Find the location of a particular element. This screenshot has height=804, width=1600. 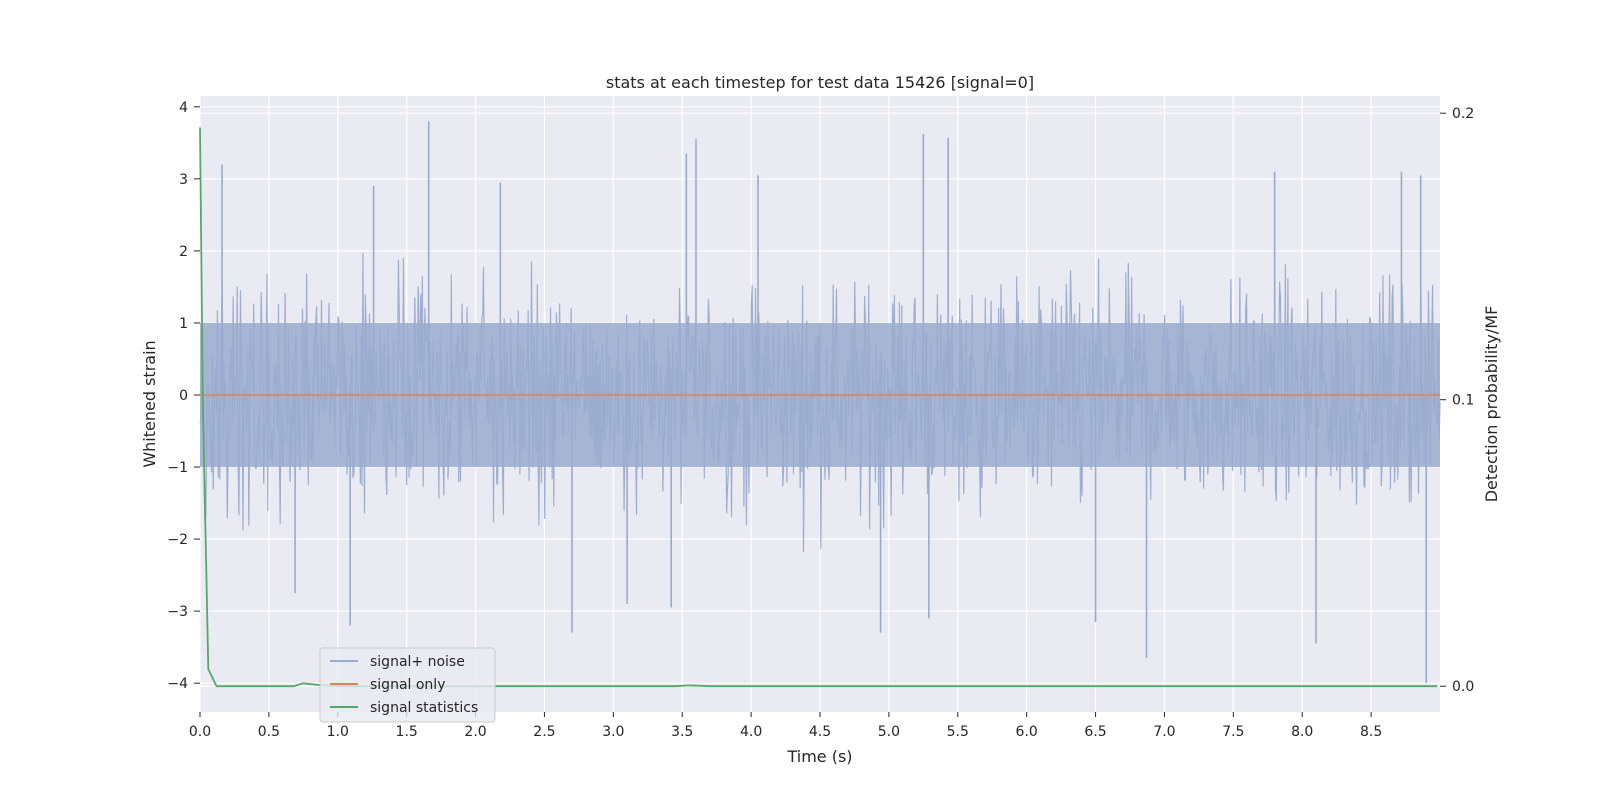

x-tick-label: 5.0 is located at coordinates (889, 732).